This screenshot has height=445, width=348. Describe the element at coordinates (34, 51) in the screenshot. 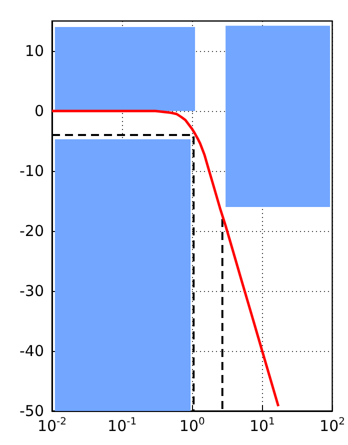

I see `y-tick-label: 10` at that location.